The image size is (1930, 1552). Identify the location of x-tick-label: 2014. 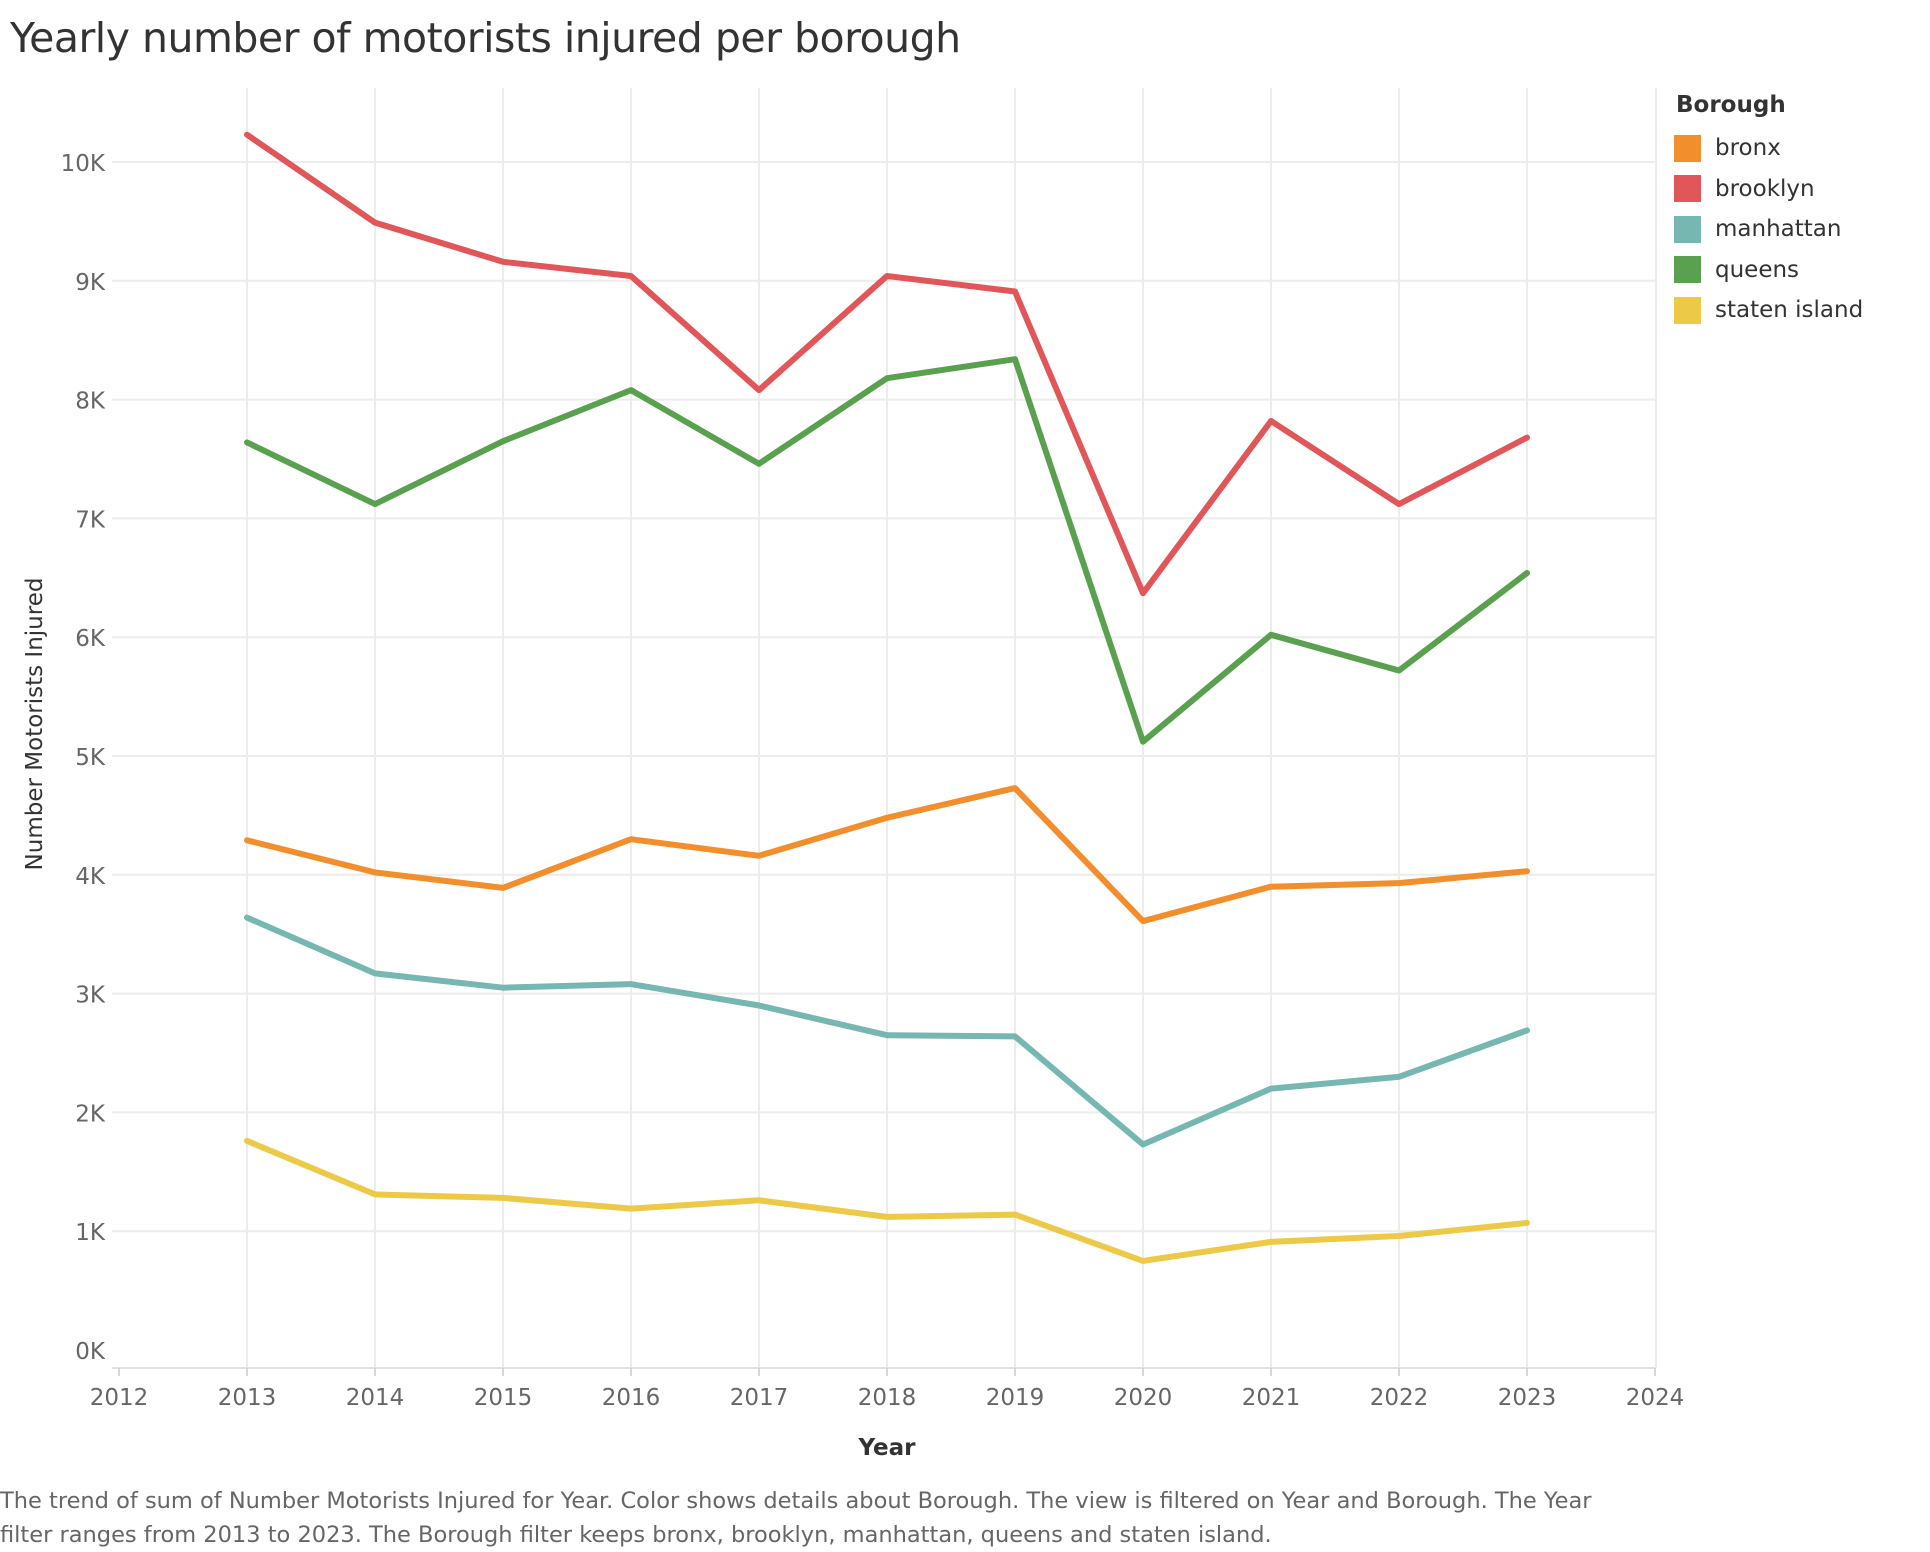
(375, 1398).